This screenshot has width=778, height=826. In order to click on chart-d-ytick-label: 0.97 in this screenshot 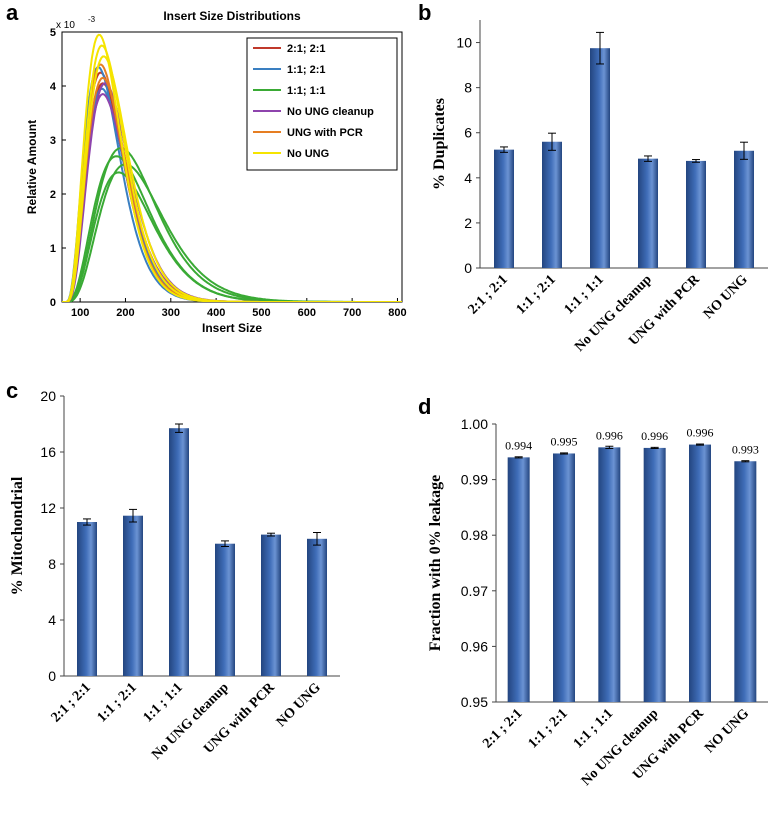, I will do `click(474, 591)`.